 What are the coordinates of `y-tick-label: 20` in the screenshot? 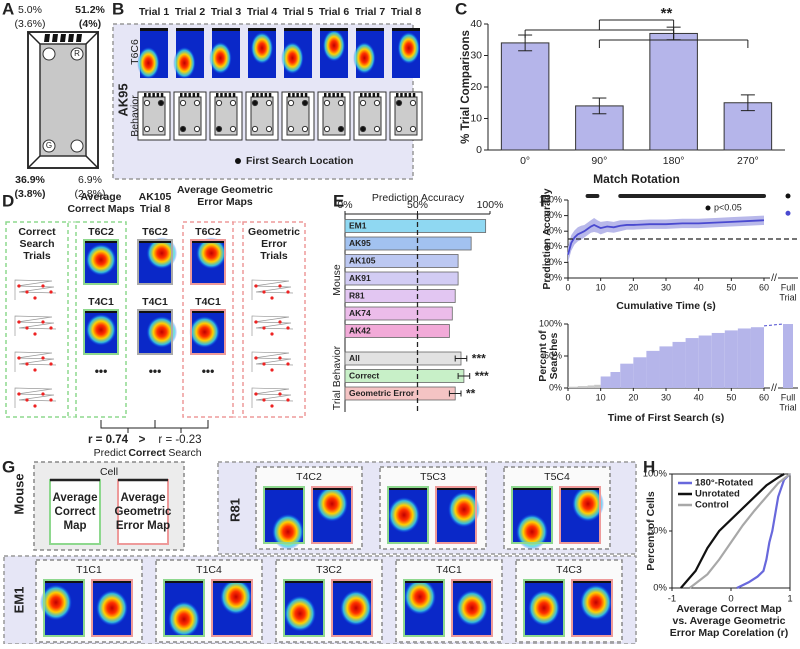 It's located at (476, 87).